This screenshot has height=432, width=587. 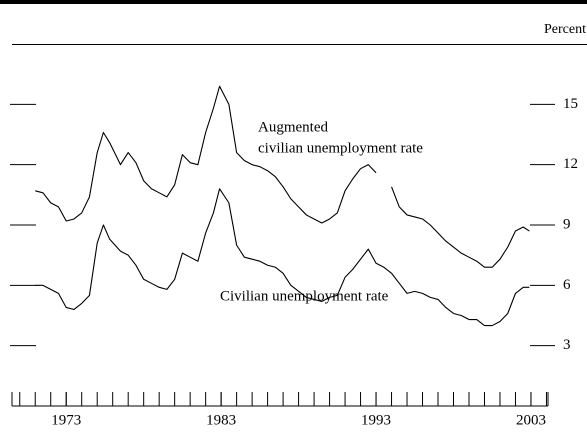 I want to click on y-axis-label: Percent, so click(x=565, y=29).